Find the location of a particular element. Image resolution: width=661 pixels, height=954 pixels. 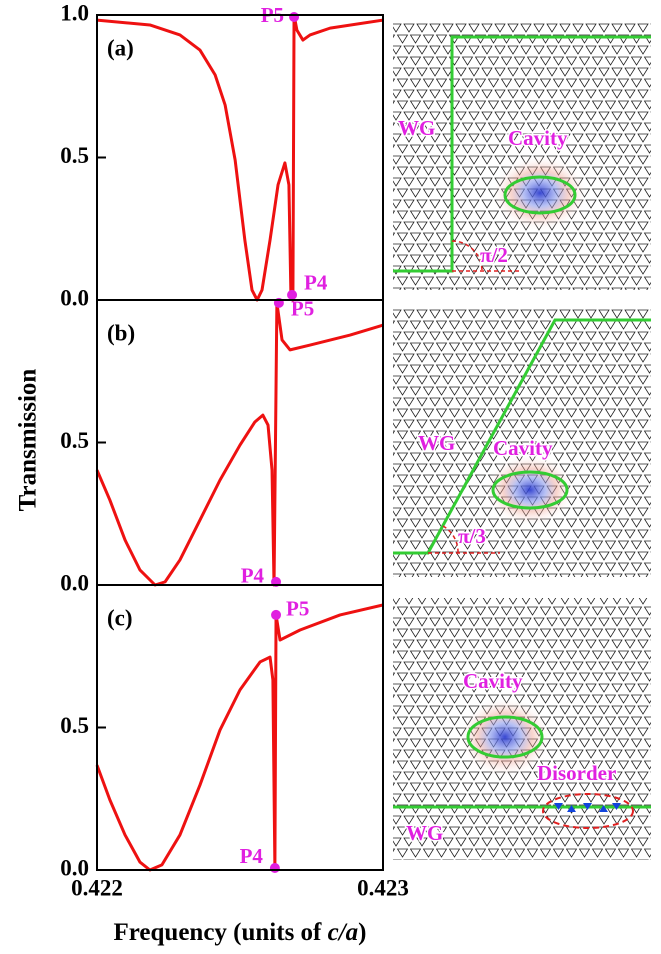

x-axis-label-part: ) is located at coordinates (362, 932).